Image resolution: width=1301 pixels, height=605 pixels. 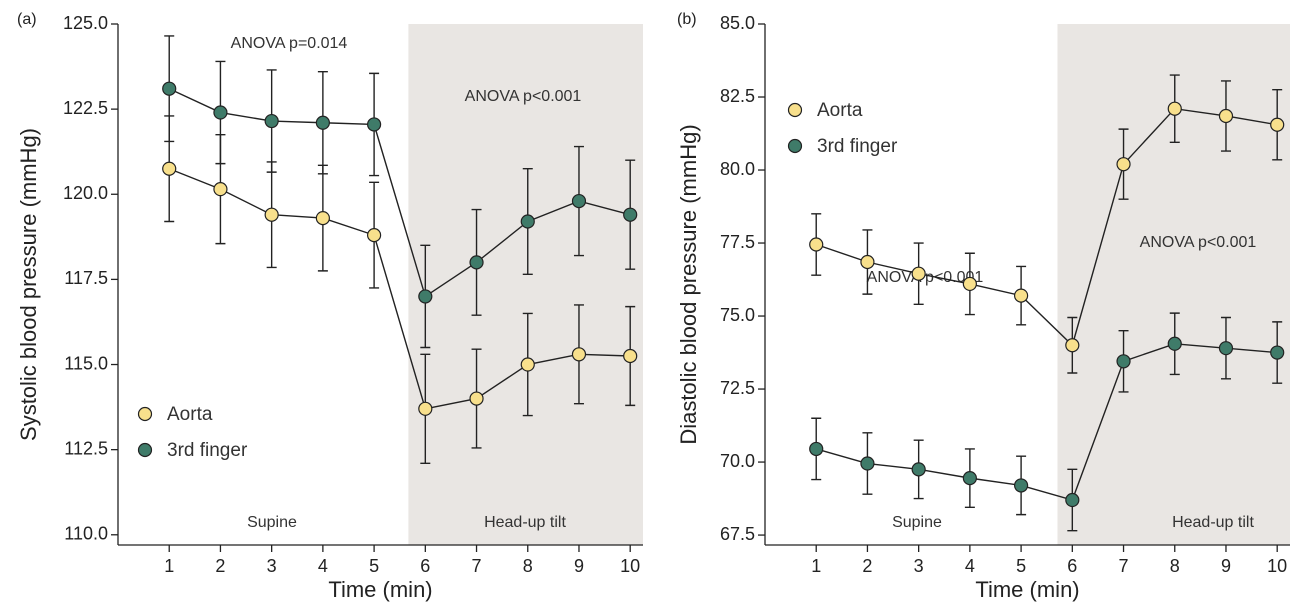 What do you see at coordinates (86, 448) in the screenshot?
I see `y-tick-label: 112.5` at bounding box center [86, 448].